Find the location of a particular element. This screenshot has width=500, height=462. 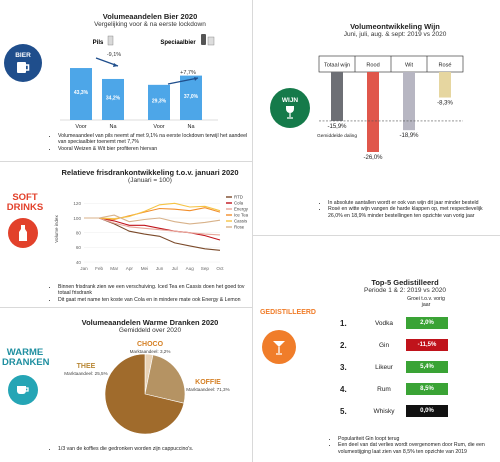

up-arrow-icon is located at coordinates (183, 81).